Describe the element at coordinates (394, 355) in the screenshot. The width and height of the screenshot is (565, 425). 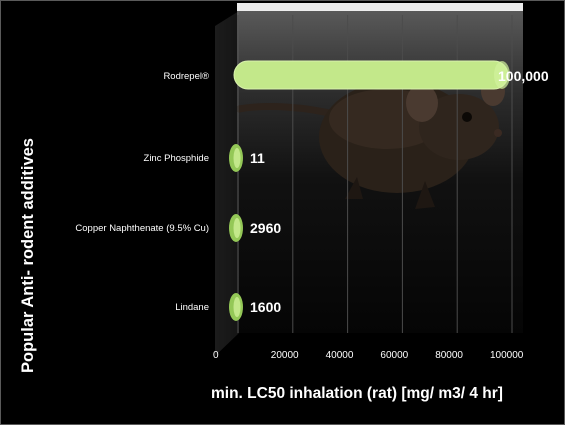
I see `x-tick-label: 60000` at that location.